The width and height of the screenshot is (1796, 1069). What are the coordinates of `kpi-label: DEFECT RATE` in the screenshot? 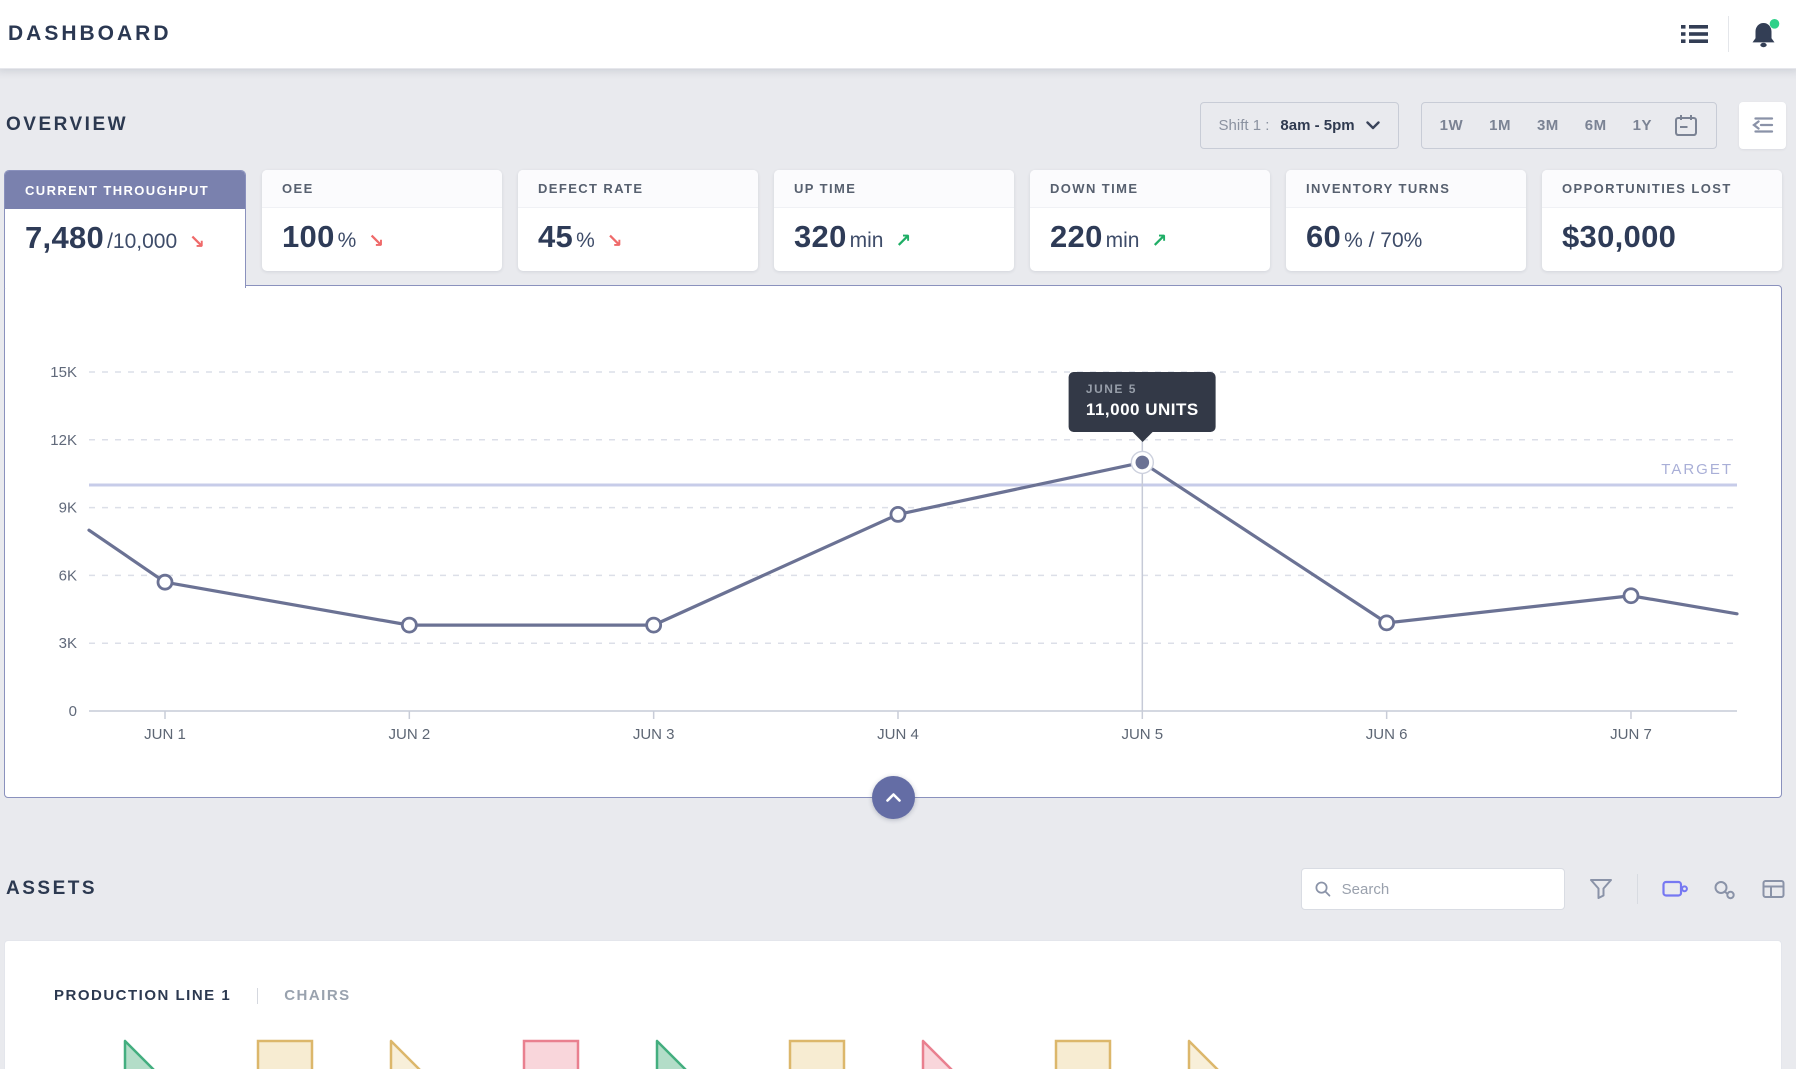 It's located at (638, 189).